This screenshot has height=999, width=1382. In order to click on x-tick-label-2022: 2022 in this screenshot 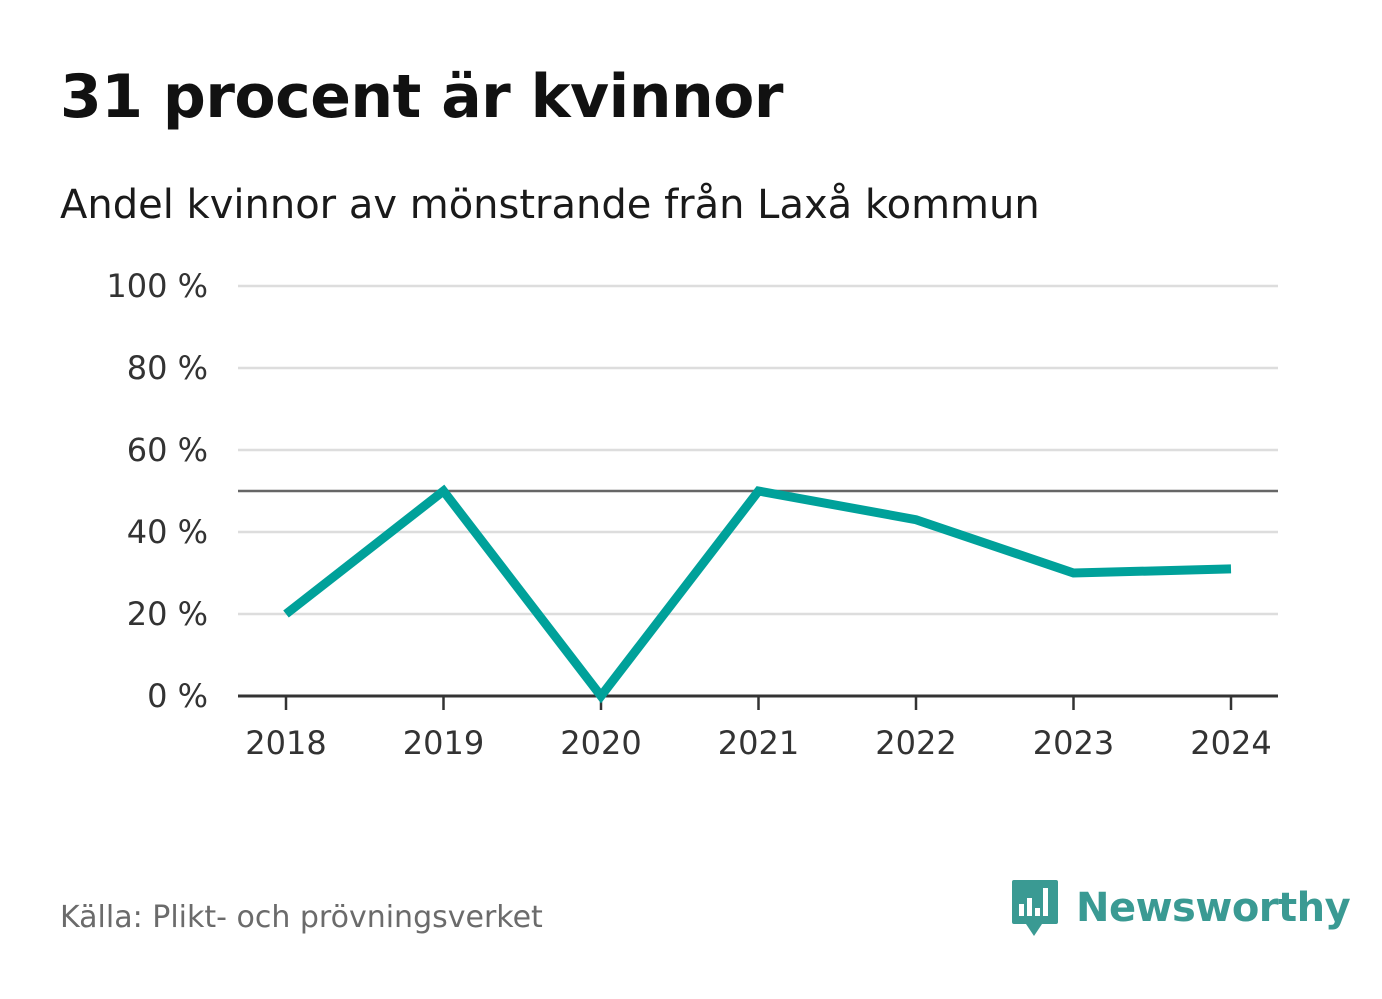, I will do `click(915, 743)`.